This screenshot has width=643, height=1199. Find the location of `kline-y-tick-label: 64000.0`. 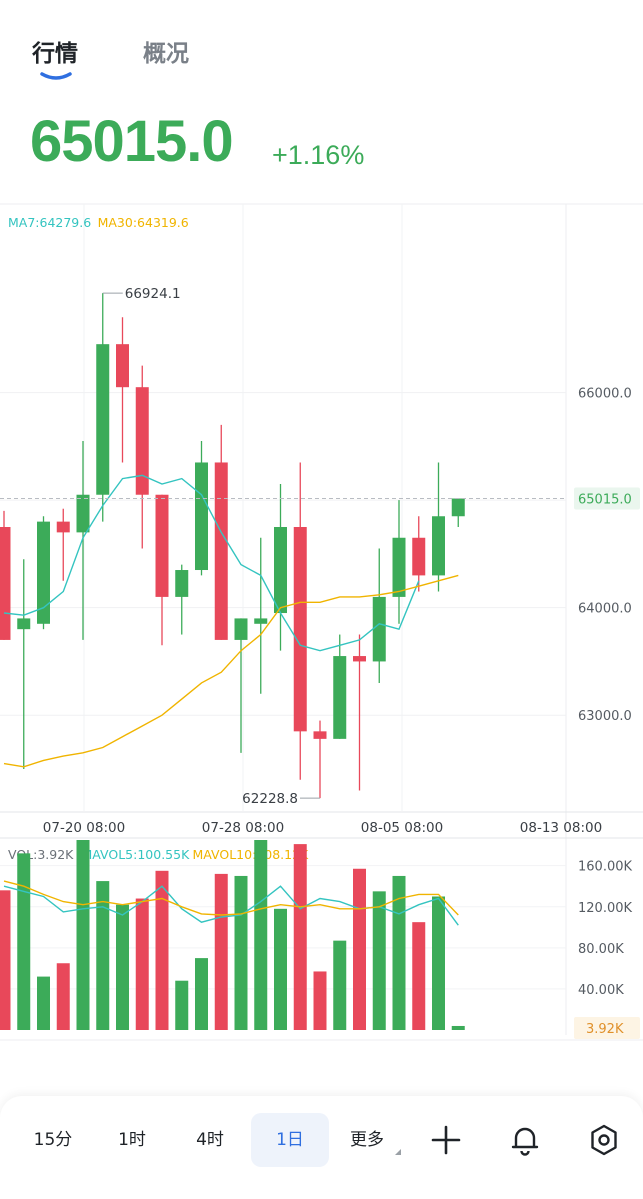

kline-y-tick-label: 64000.0 is located at coordinates (605, 609).